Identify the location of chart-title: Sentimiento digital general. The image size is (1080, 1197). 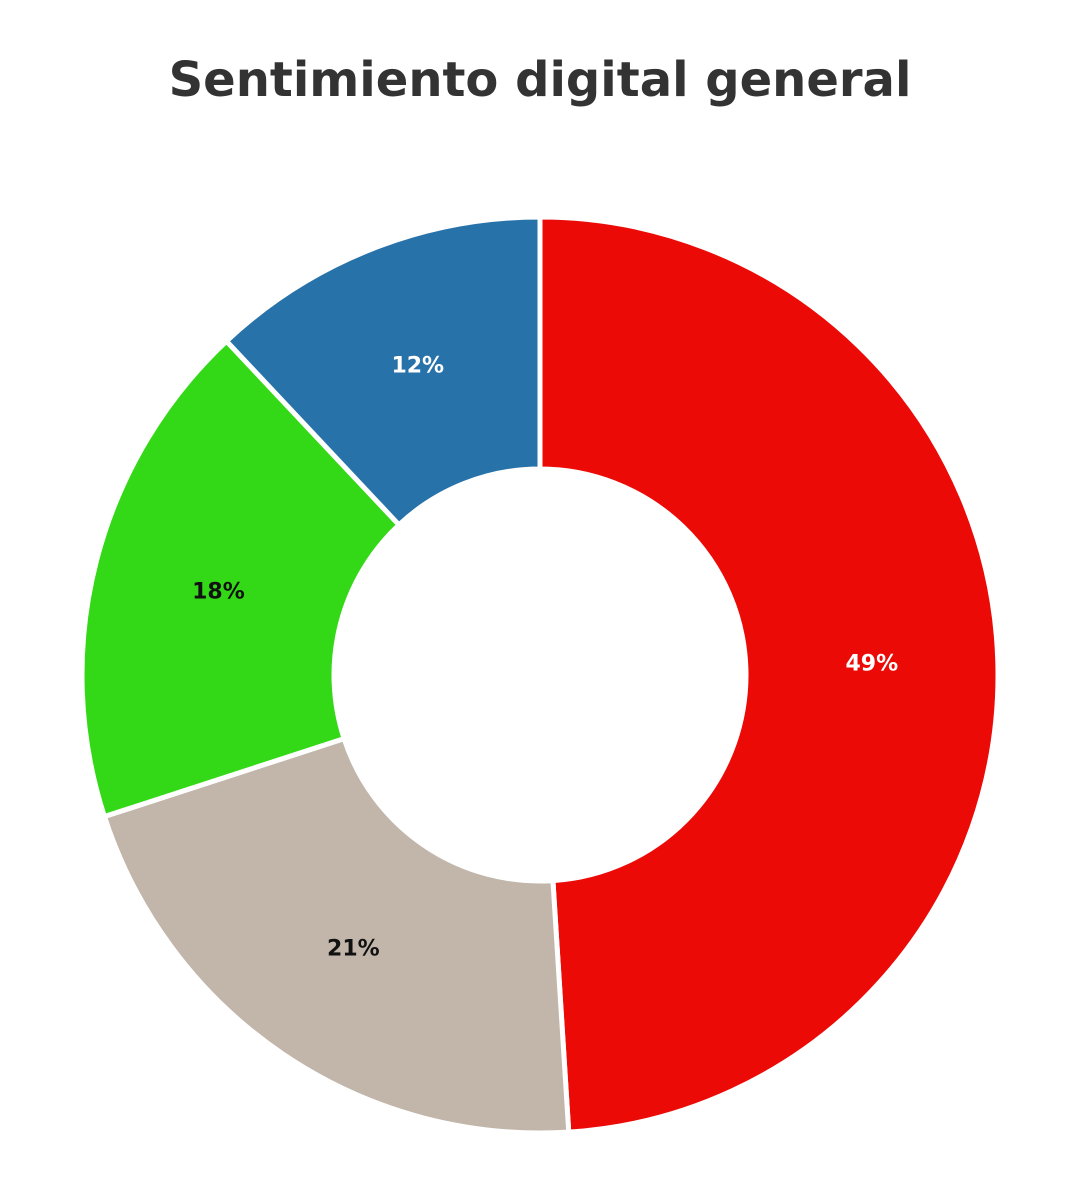
(540, 80).